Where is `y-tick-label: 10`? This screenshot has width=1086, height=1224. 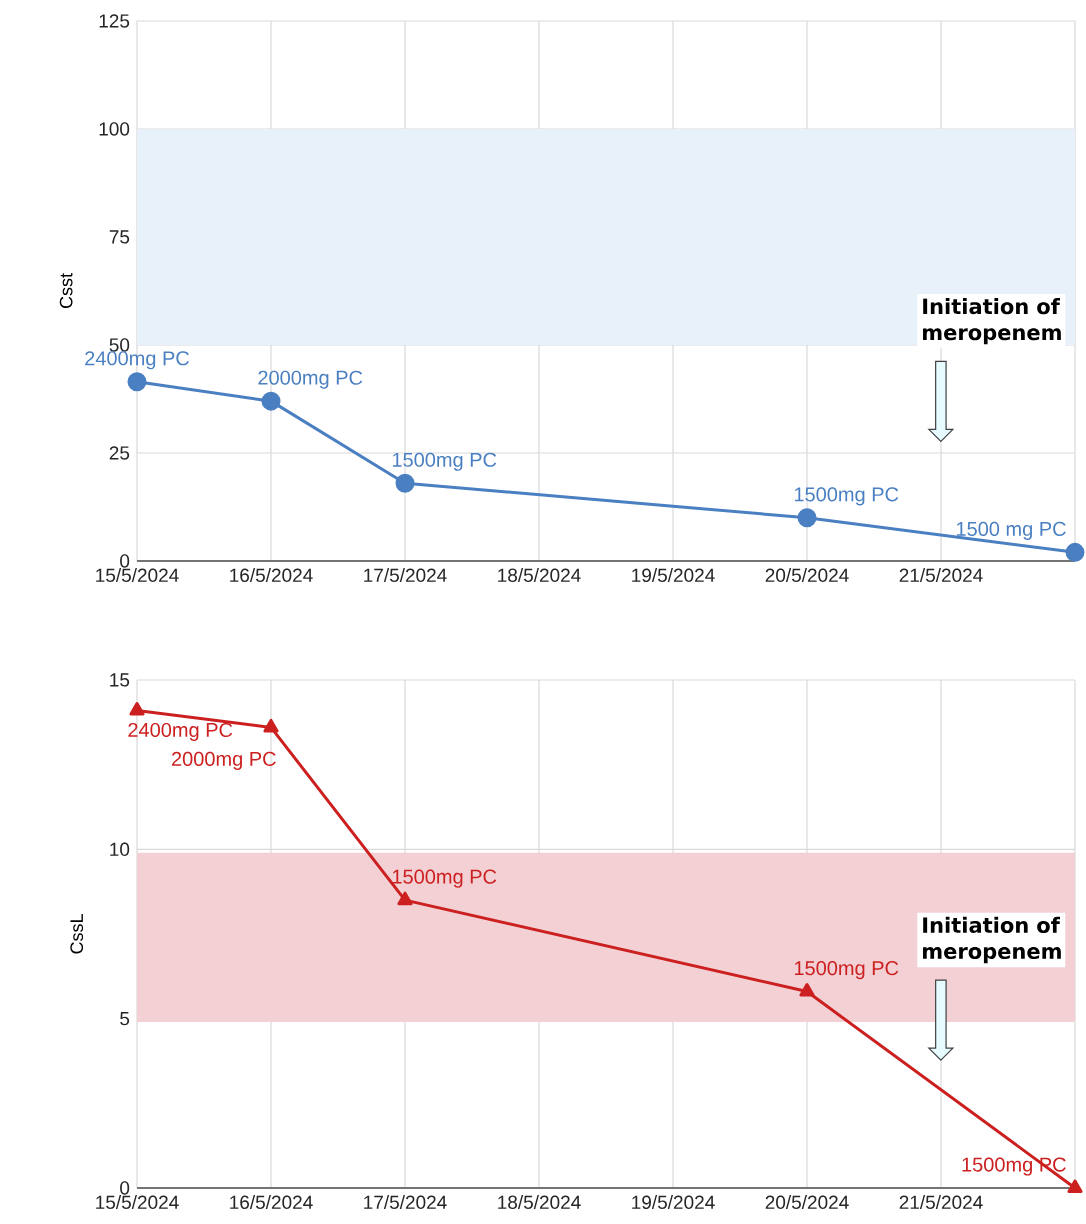 y-tick-label: 10 is located at coordinates (120, 849).